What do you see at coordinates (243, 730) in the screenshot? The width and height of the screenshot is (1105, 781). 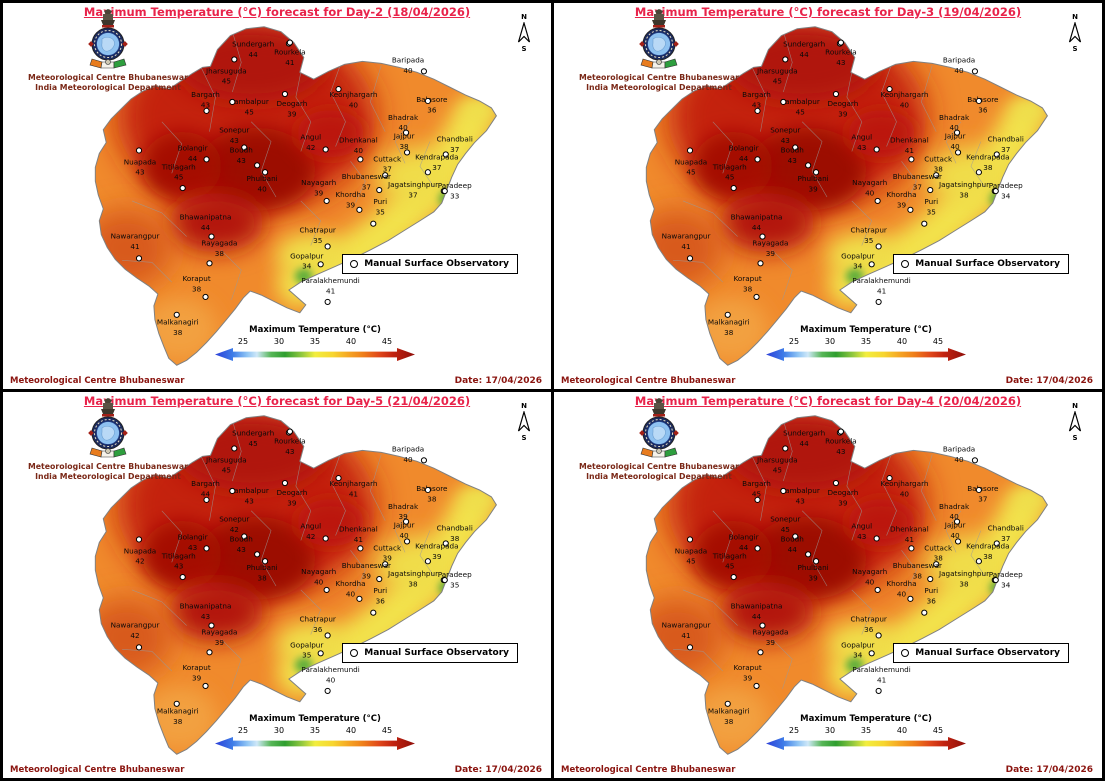 I see `colorbar-tick-label: 25` at bounding box center [243, 730].